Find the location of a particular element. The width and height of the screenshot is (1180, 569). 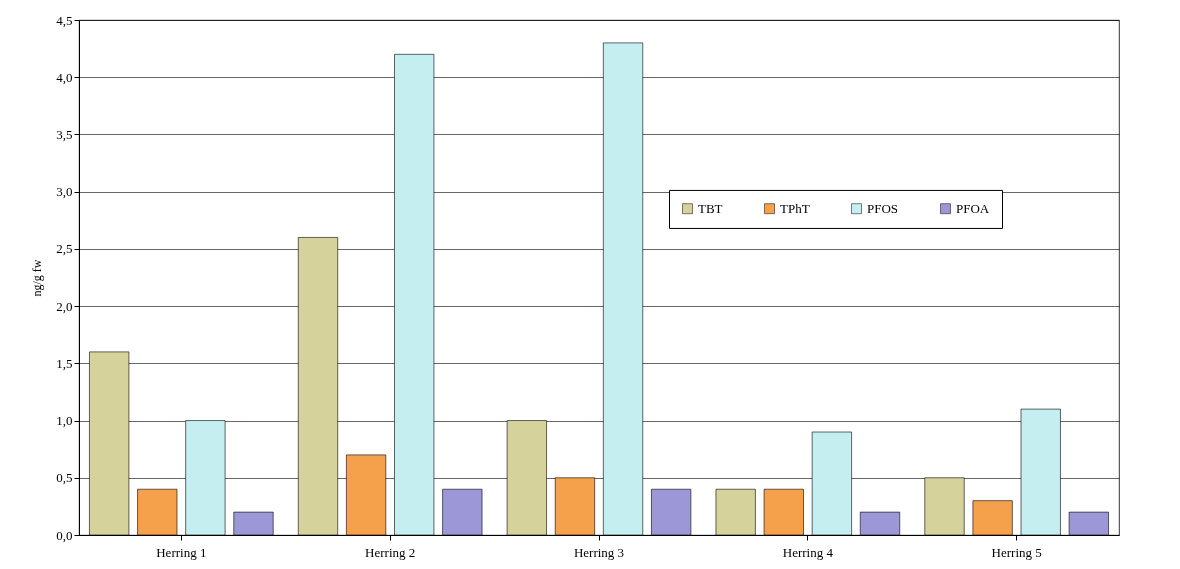

x-tick-label: Herring 1 is located at coordinates (181, 552).